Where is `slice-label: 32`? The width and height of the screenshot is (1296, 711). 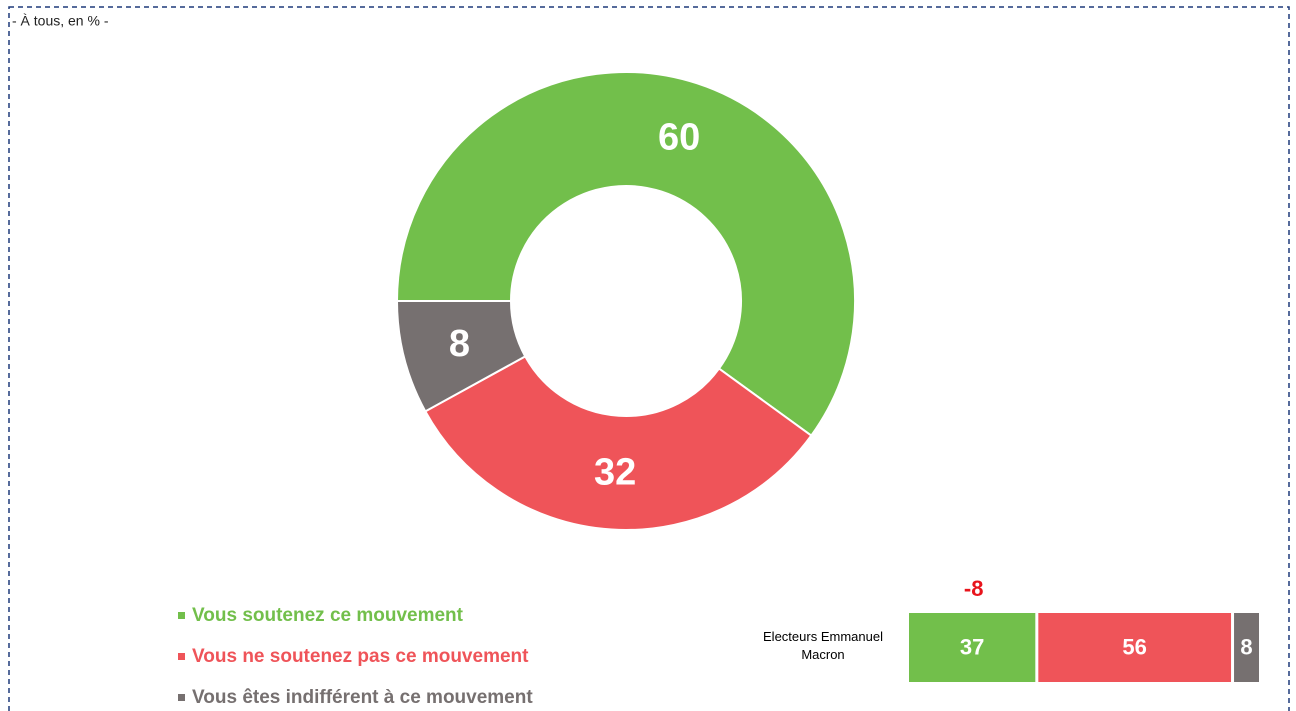
slice-label: 32 is located at coordinates (615, 473).